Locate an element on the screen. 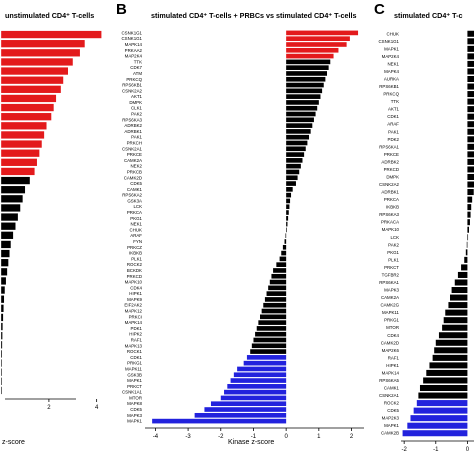 The height and width of the screenshot is (474, 474). category-label: CAMK1 is located at coordinates (135, 189).